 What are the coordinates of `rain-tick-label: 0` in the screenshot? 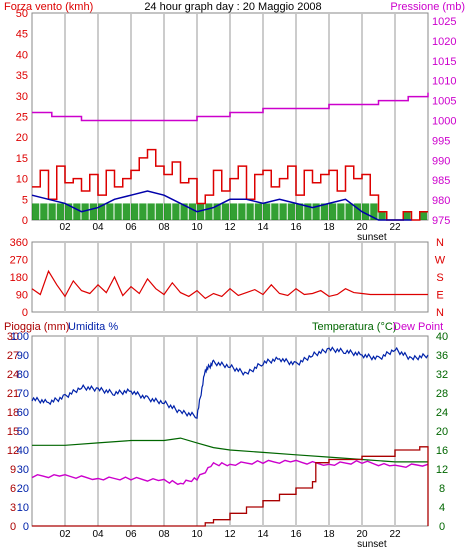 It's located at (13, 527).